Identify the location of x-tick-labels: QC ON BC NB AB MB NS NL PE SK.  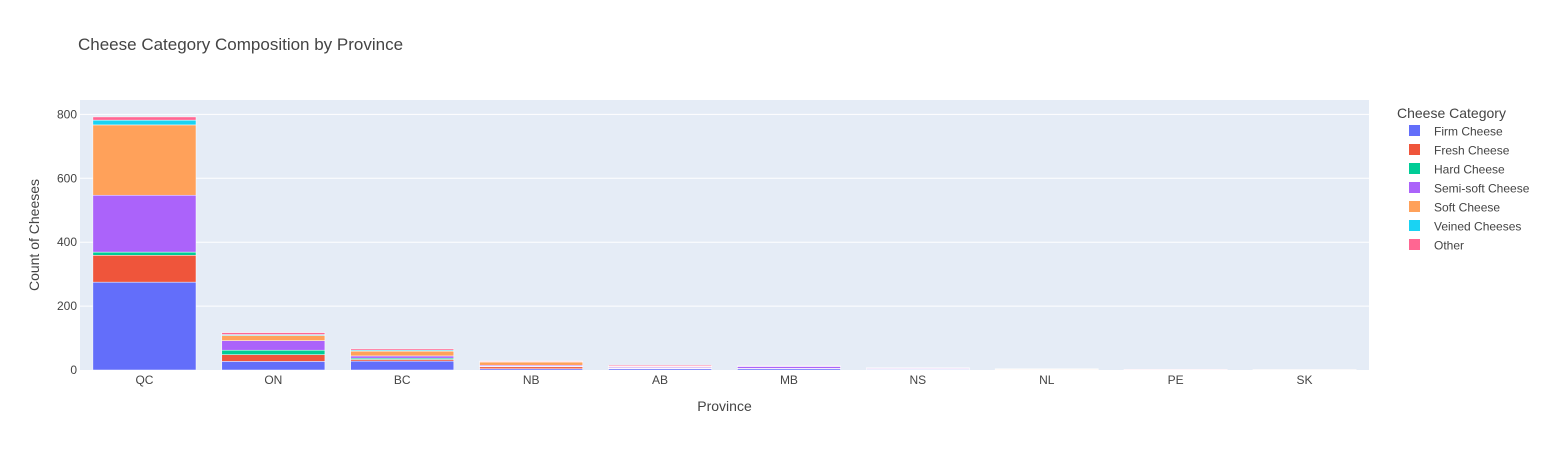
(723, 380).